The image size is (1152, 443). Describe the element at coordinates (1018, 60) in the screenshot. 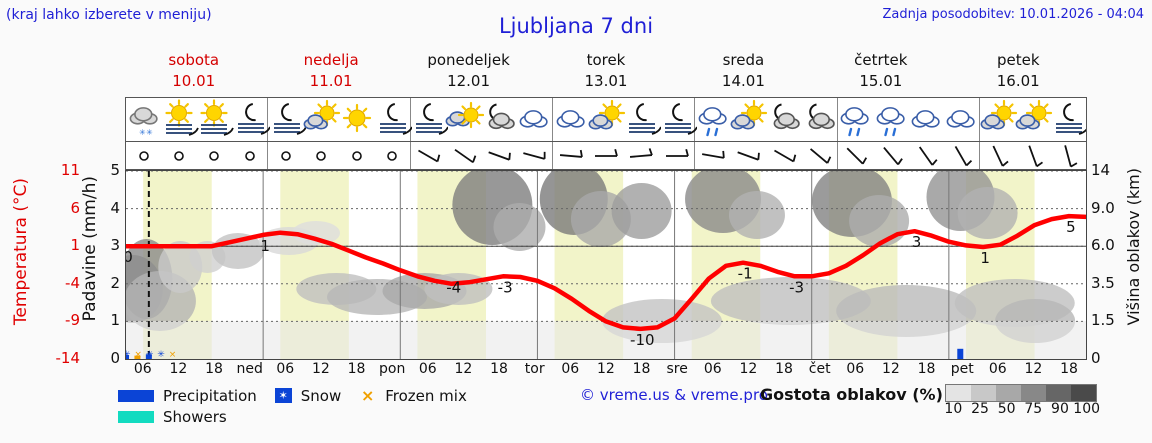

I see `day-name: petek` at that location.